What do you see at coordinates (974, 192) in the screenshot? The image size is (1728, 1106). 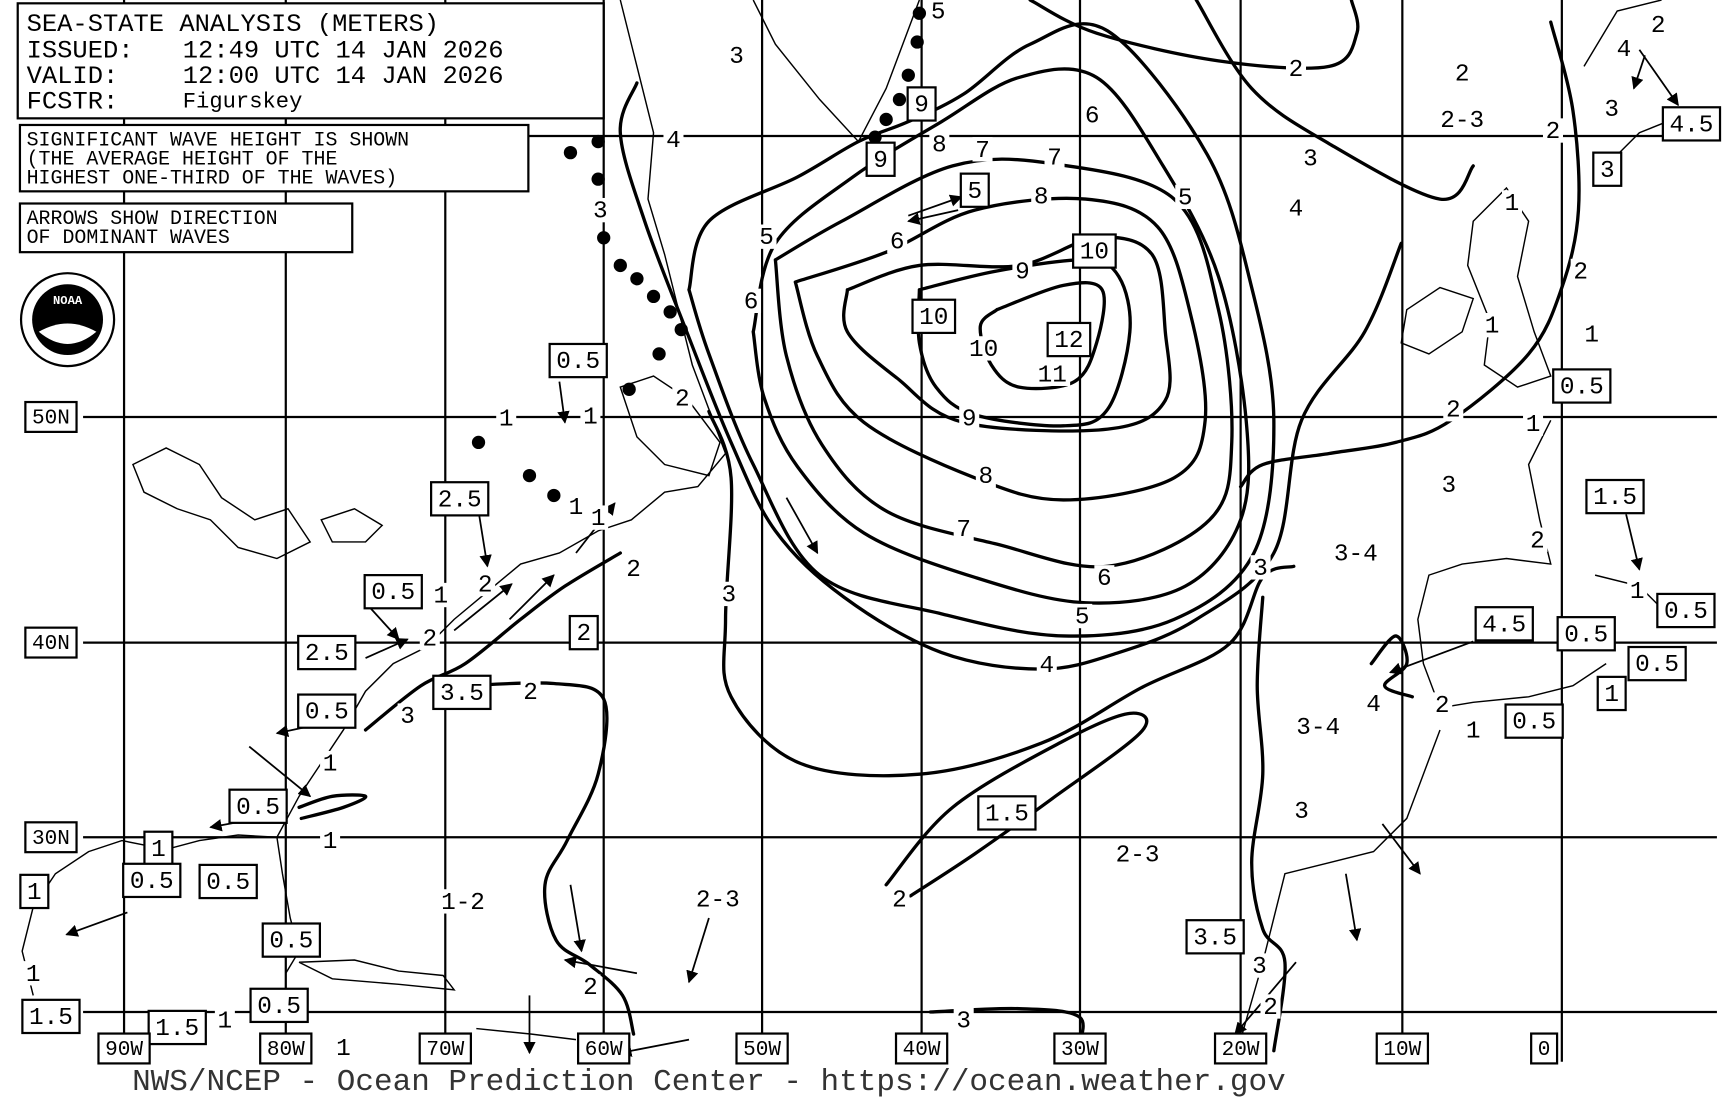 I see `boxed-label: 5` at bounding box center [974, 192].